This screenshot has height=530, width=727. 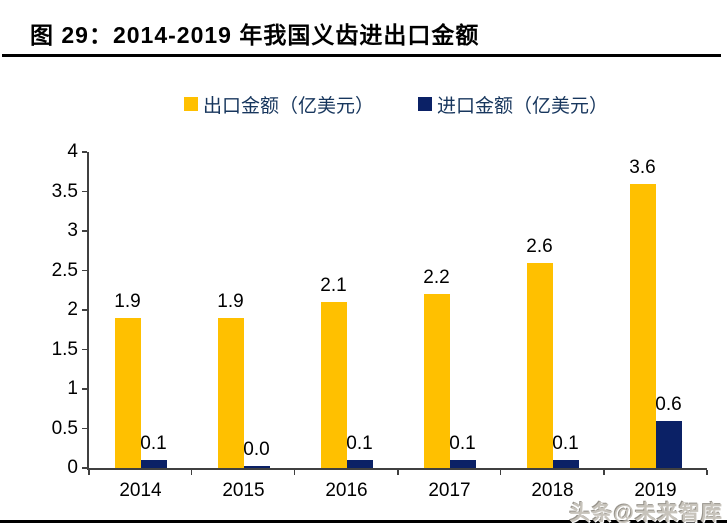 I want to click on bar-export-2019: 3.6, so click(x=642, y=312).